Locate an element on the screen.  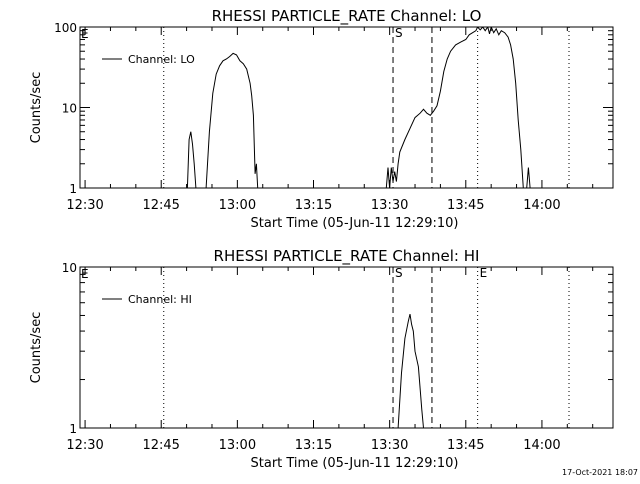
series-line is located at coordinates (410, 370).